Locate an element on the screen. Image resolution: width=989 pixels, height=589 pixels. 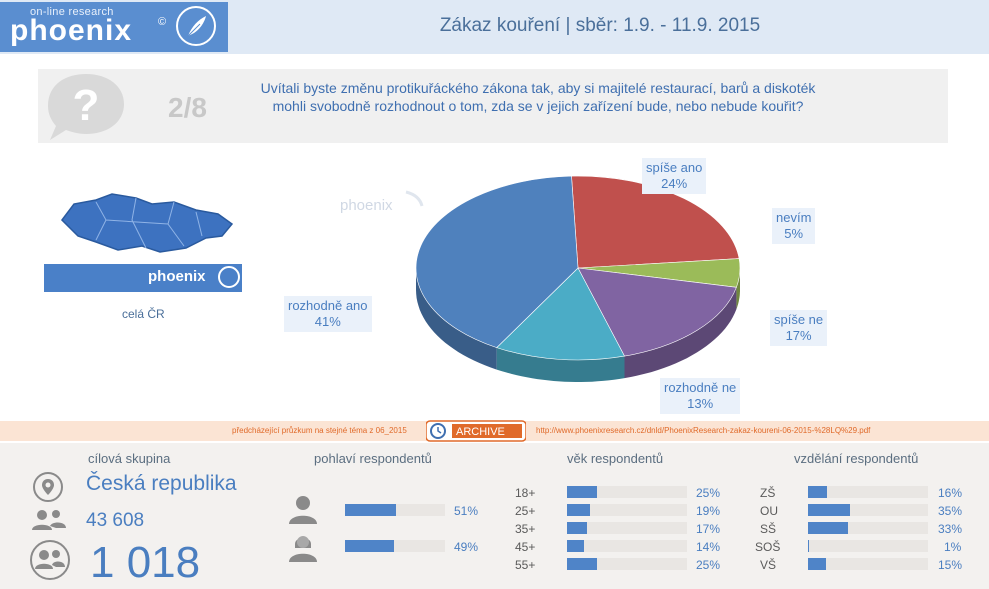
location-pin-icon is located at coordinates (48, 489).